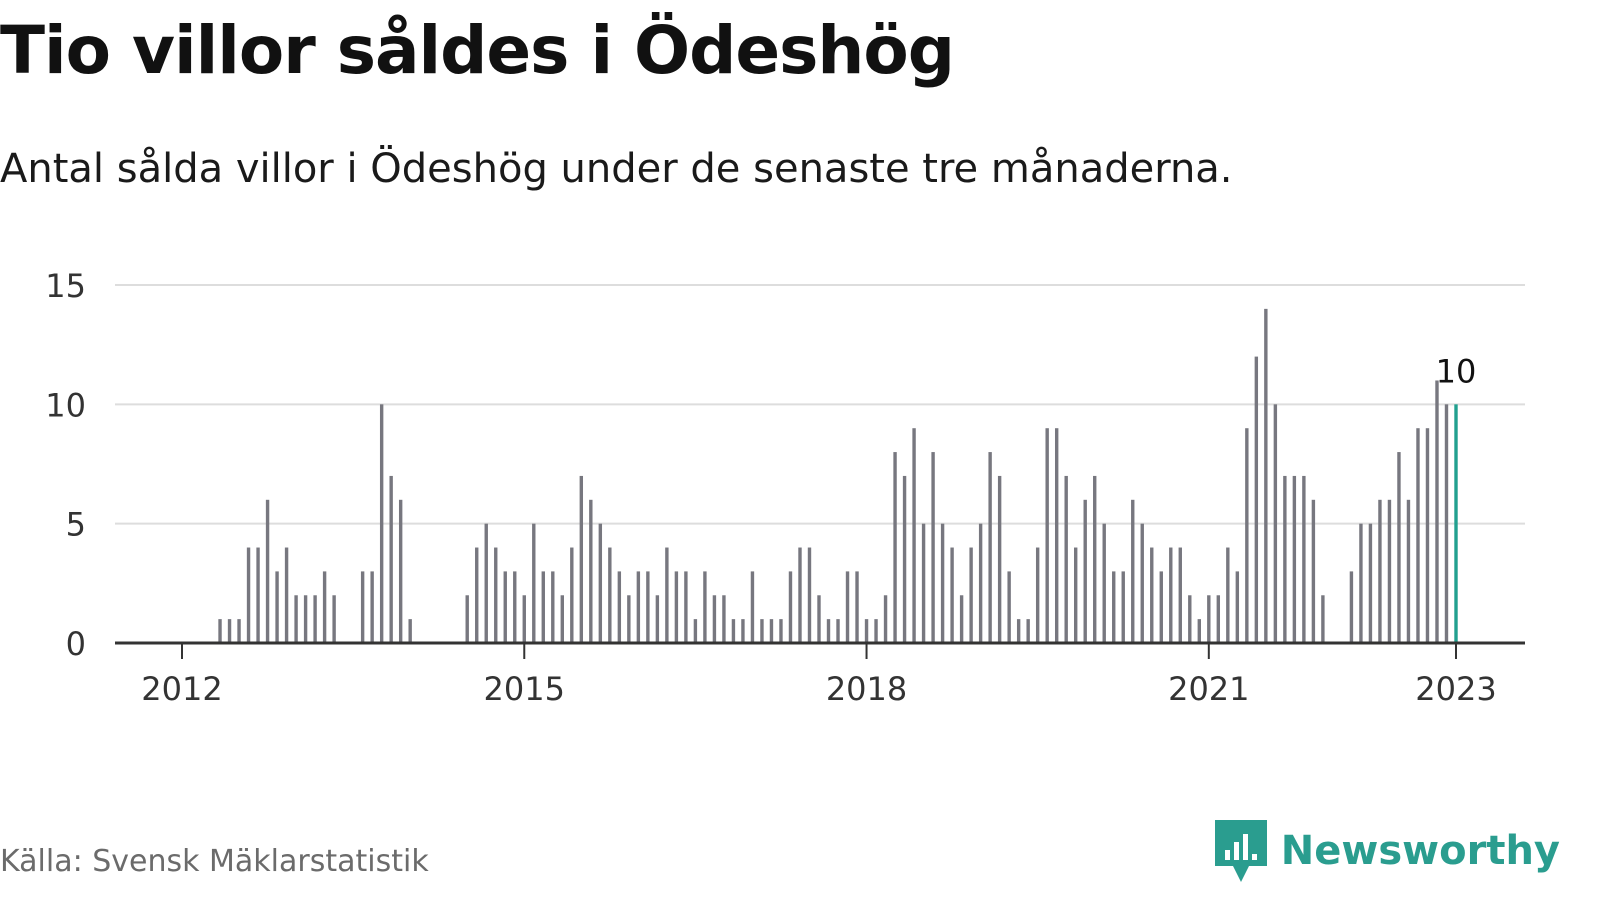 The image size is (1600, 900). I want to click on x-tick-label: 2021, so click(1208, 689).